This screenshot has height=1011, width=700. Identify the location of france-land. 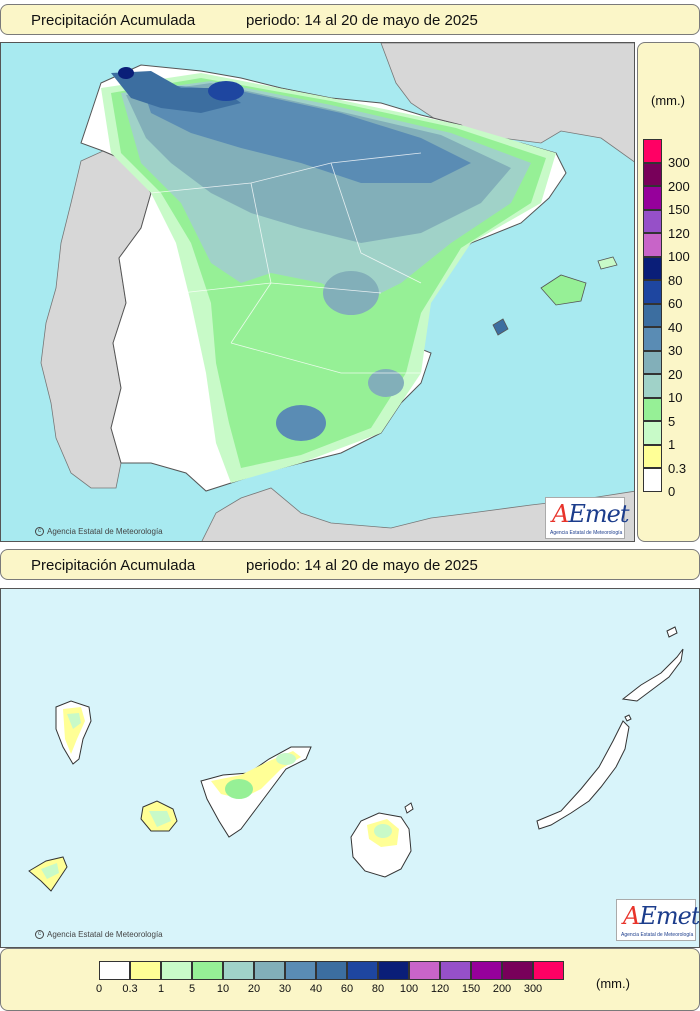
(507, 103).